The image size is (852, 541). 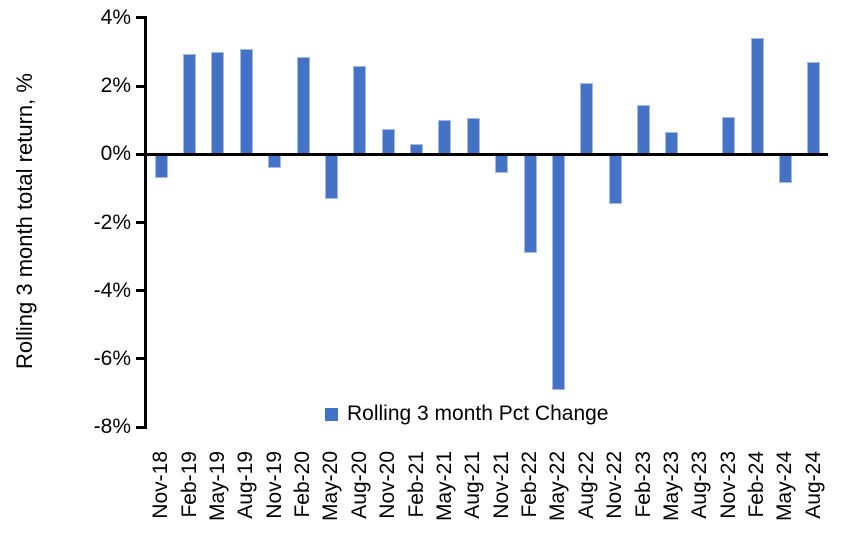 What do you see at coordinates (643, 484) in the screenshot?
I see `x-tick-label: Feb-23` at bounding box center [643, 484].